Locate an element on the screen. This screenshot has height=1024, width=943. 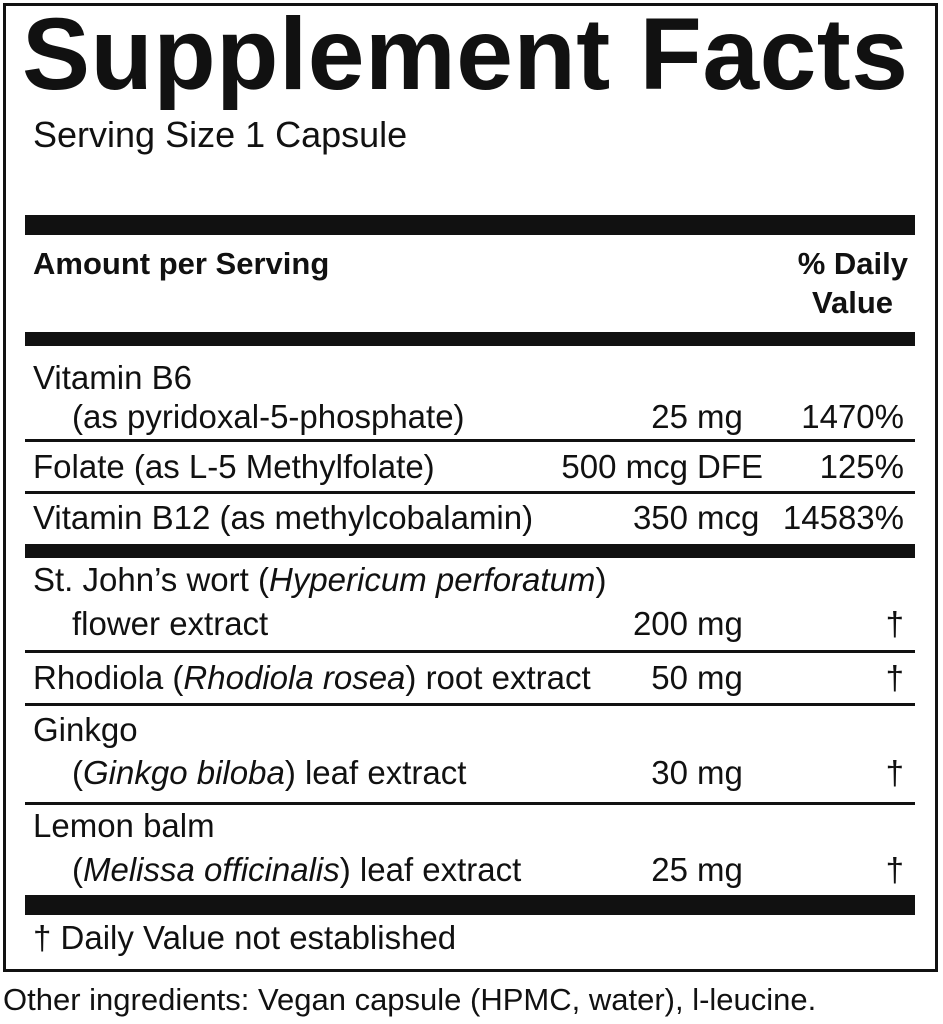
serving-size: Serving Size 1 Capsule is located at coordinates (220, 134).